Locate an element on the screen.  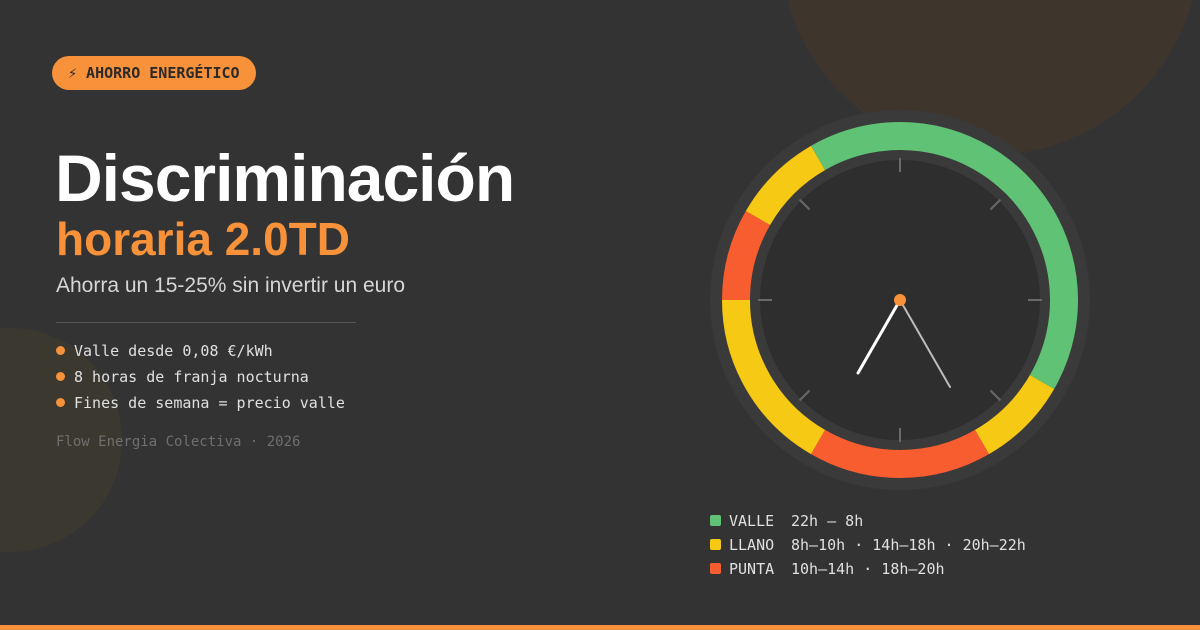
title-accent: horaria 2.0TD is located at coordinates (203, 239).